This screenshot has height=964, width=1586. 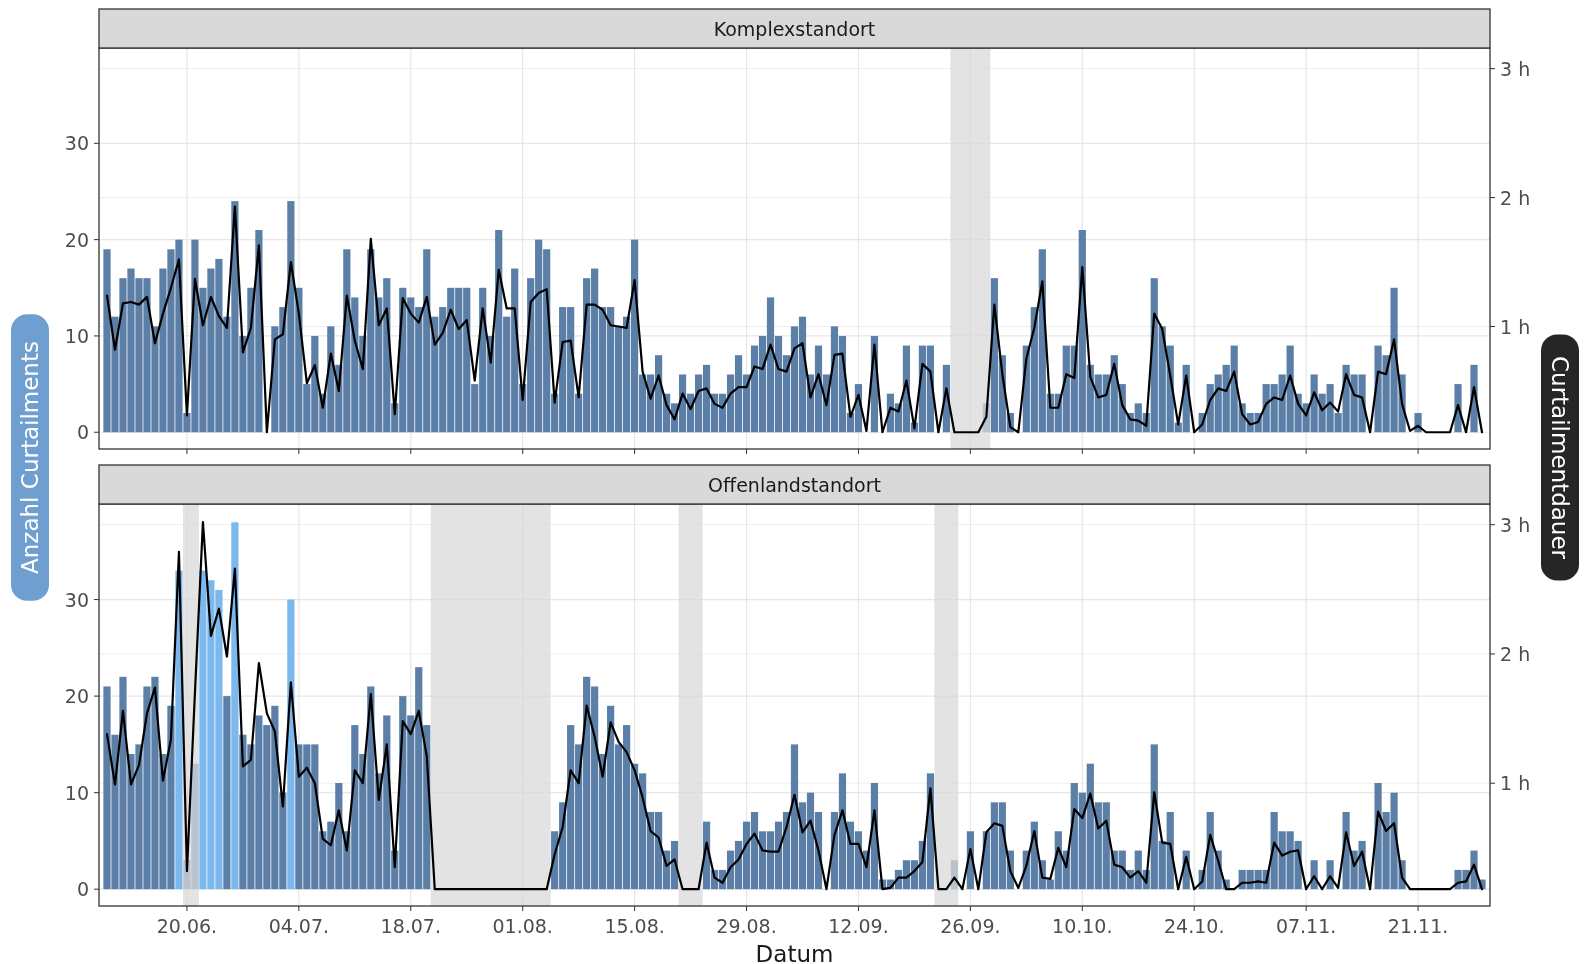 What do you see at coordinates (794, 484) in the screenshot?
I see `chart-title: Offenlandstandort` at bounding box center [794, 484].